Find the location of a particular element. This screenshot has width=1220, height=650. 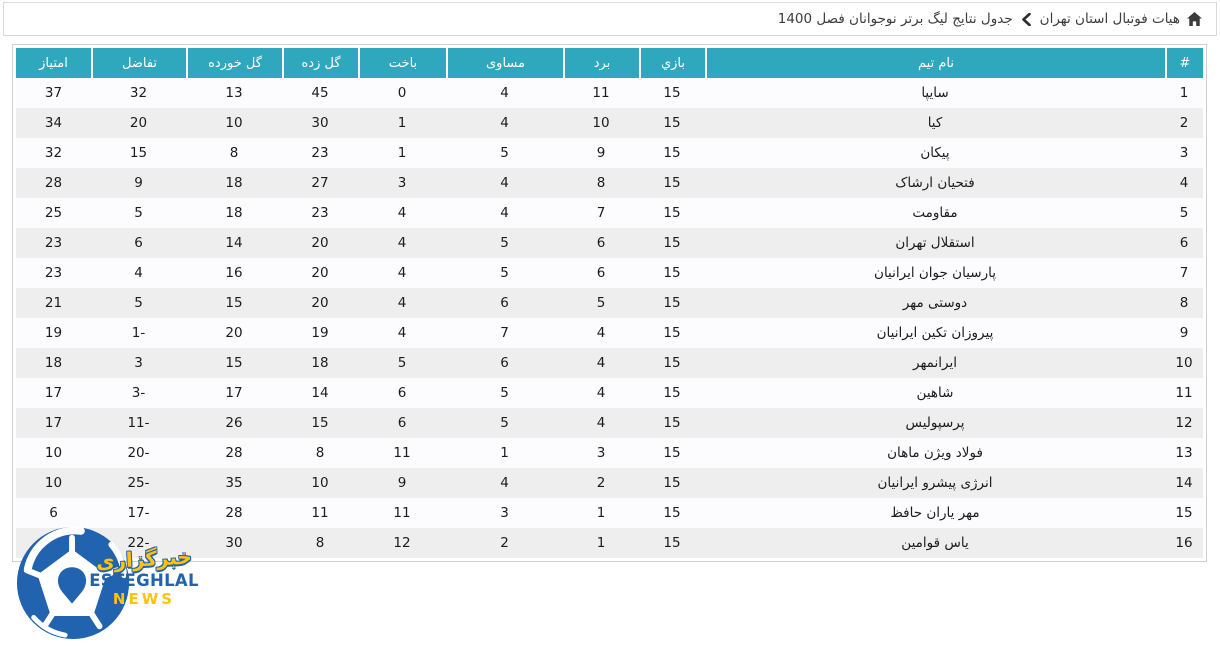

goals-against-cell: 35 is located at coordinates (234, 483).